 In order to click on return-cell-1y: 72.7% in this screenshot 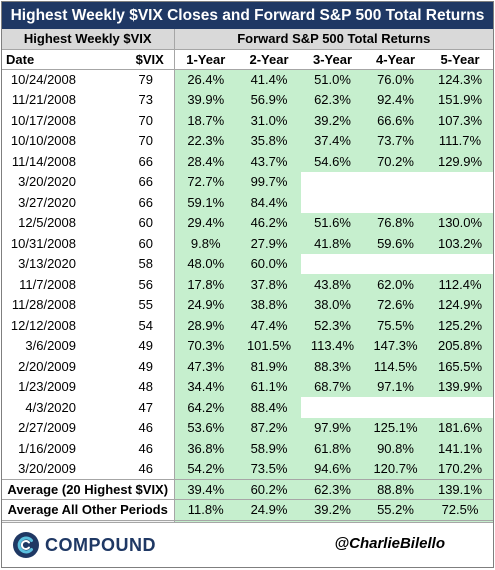, I will do `click(205, 181)`.